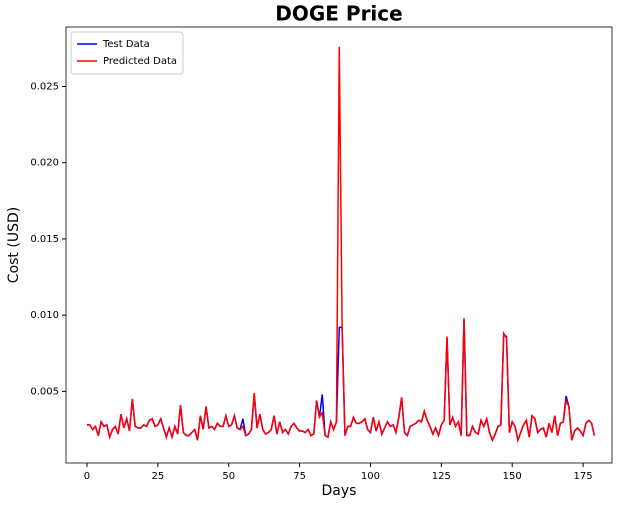 The image size is (626, 509). I want to click on y-tick-label: 0.010, so click(44, 315).